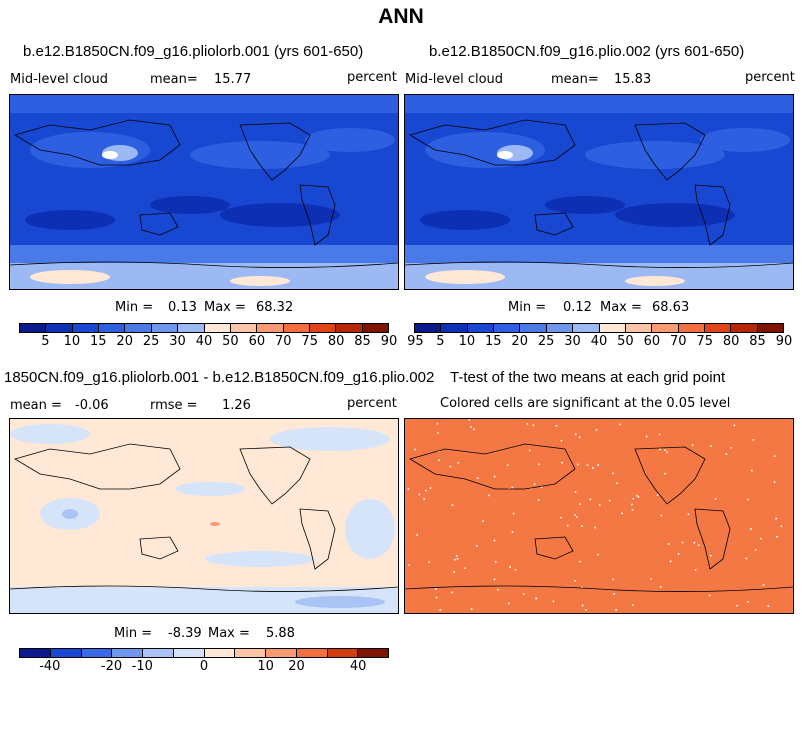 Image resolution: width=802 pixels, height=733 pixels. Describe the element at coordinates (493, 341) in the screenshot. I see `panel2-colorbar-tick-label: 15` at that location.